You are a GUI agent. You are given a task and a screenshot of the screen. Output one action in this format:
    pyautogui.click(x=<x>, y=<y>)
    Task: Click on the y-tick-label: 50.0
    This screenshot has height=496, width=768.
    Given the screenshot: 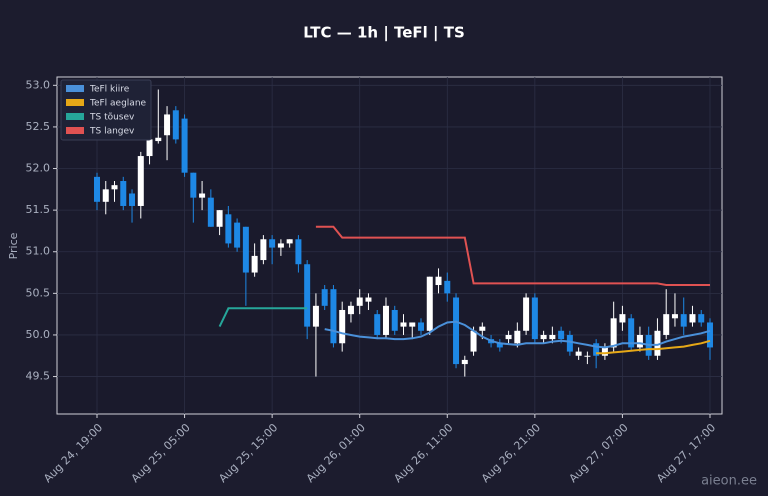 What is the action you would take?
    pyautogui.click(x=38, y=334)
    